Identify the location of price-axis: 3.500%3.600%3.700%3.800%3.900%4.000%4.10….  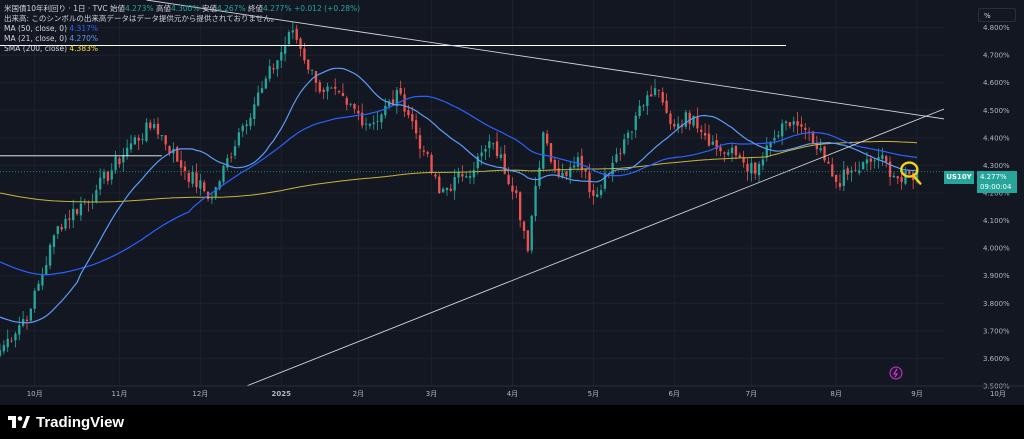
(984, 202).